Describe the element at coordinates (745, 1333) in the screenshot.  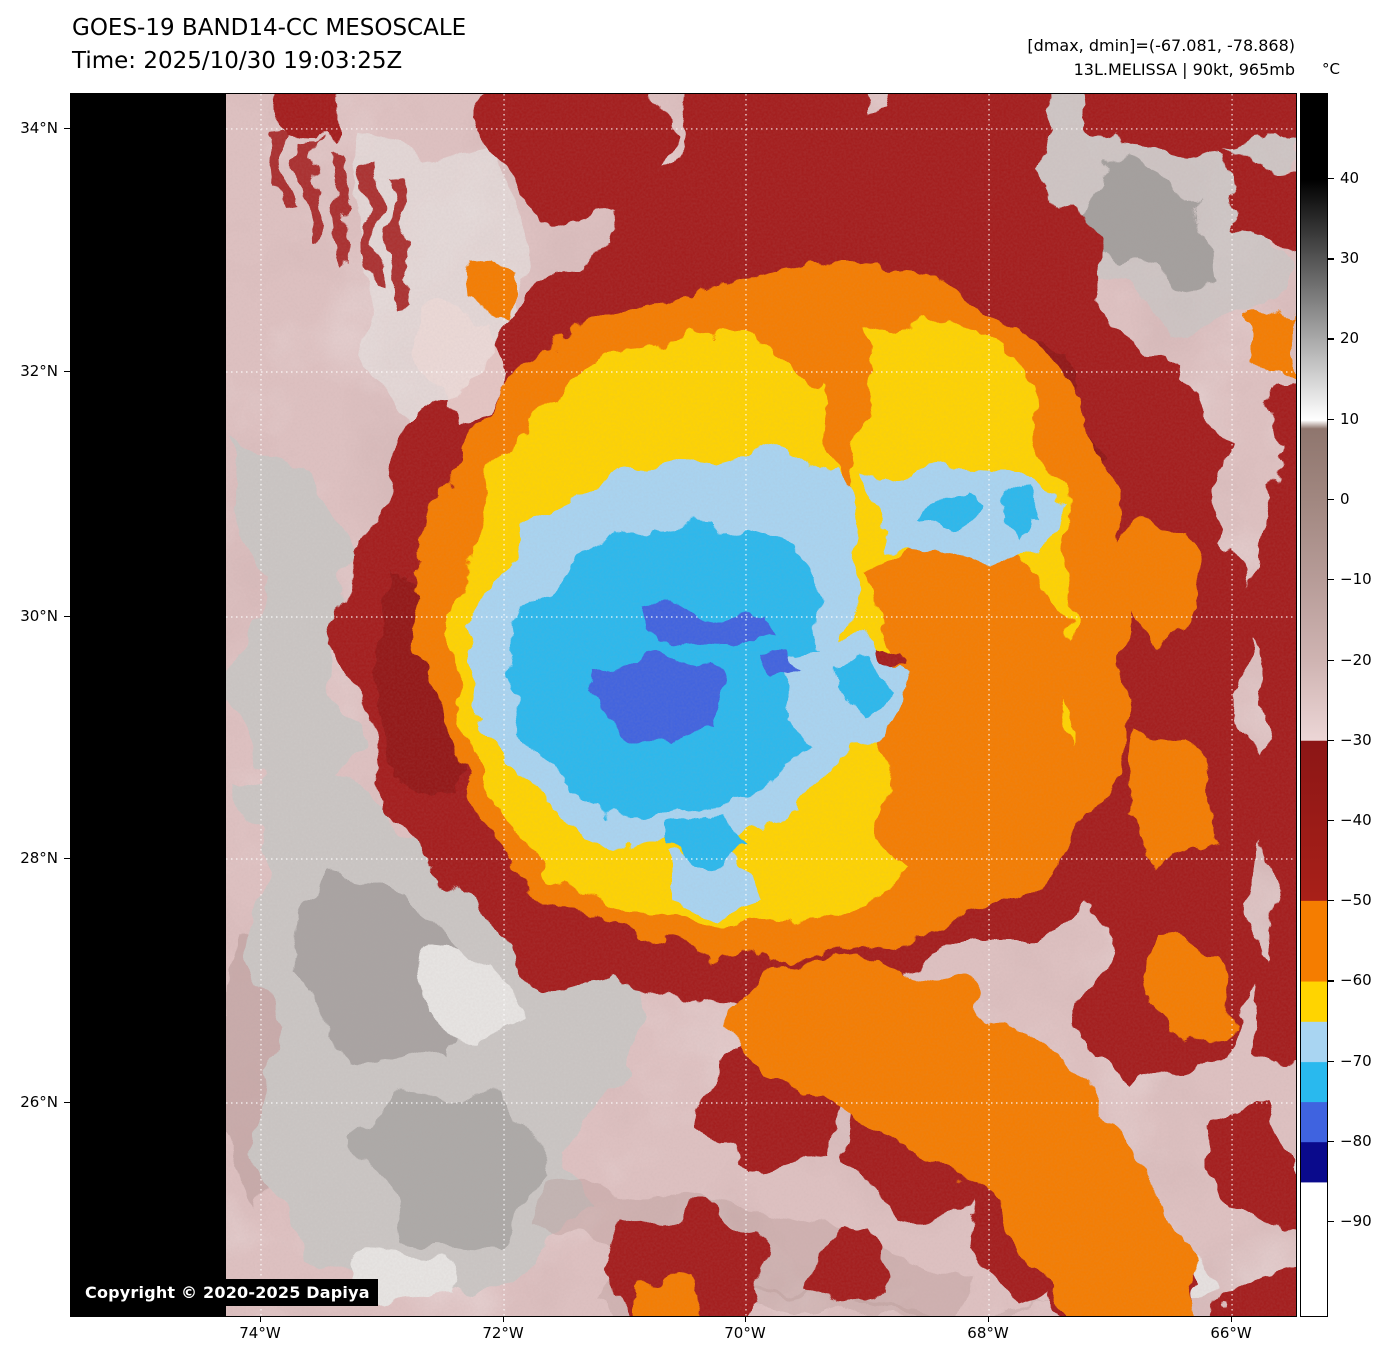
I see `longitude-label: 70°W` at that location.